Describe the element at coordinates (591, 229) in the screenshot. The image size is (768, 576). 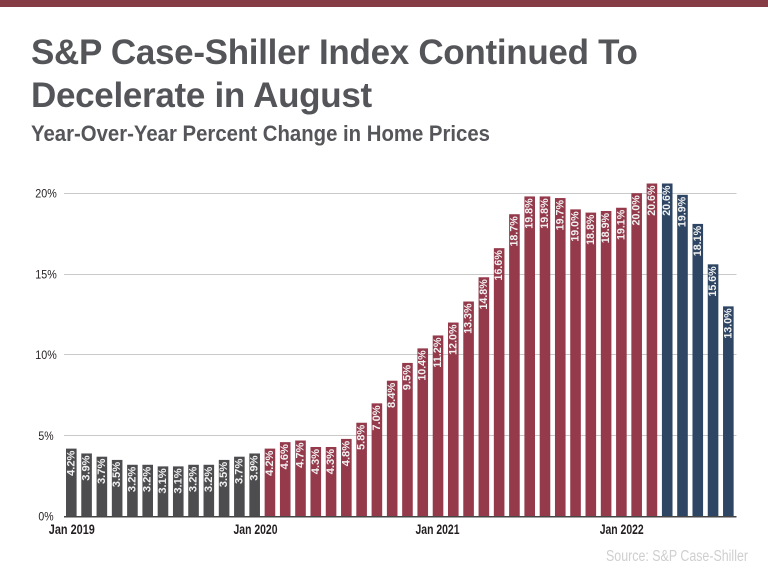
I see `svg-text: 18.8%` at that location.